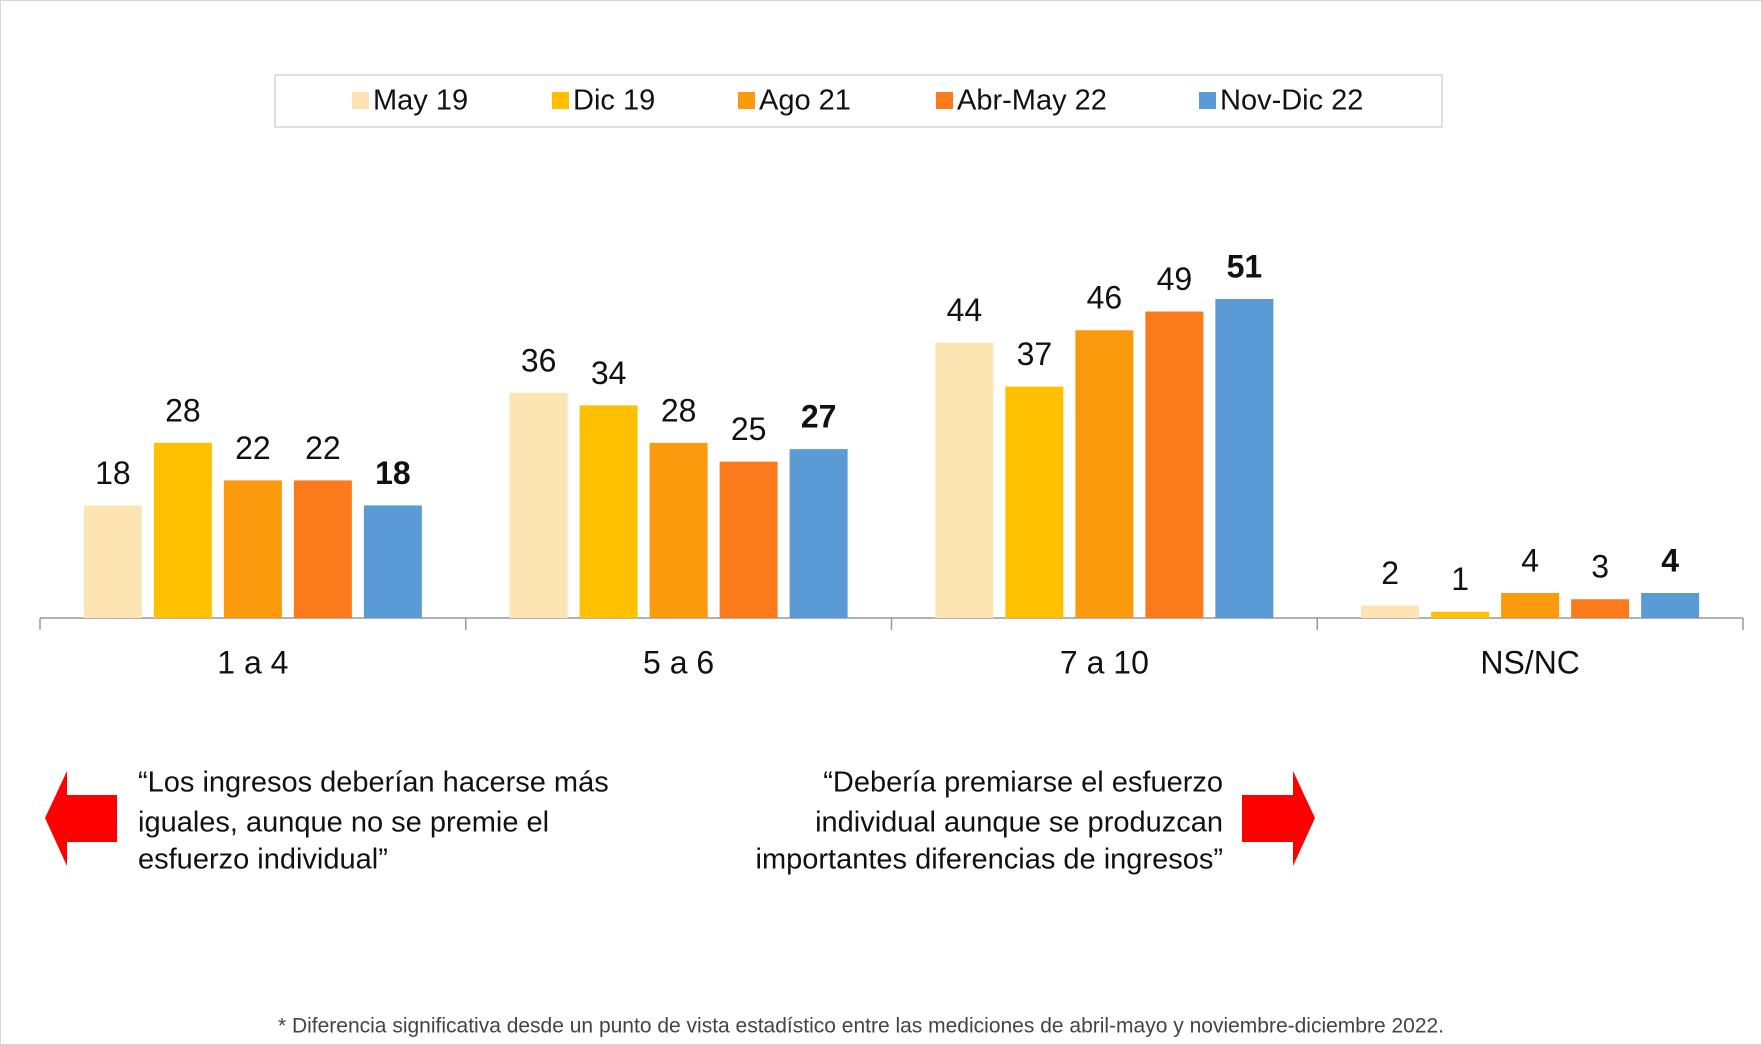 The height and width of the screenshot is (1045, 1762). What do you see at coordinates (1104, 662) in the screenshot?
I see `x-tick-label: 7 a 10` at bounding box center [1104, 662].